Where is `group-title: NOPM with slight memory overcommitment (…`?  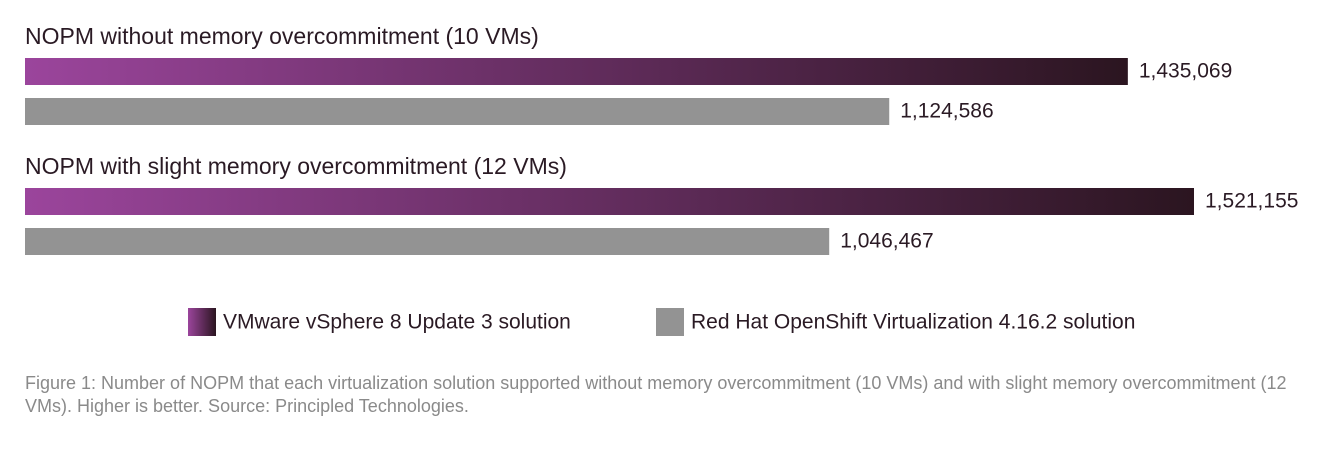
group-title: NOPM with slight memory overcommitment (… is located at coordinates (296, 166).